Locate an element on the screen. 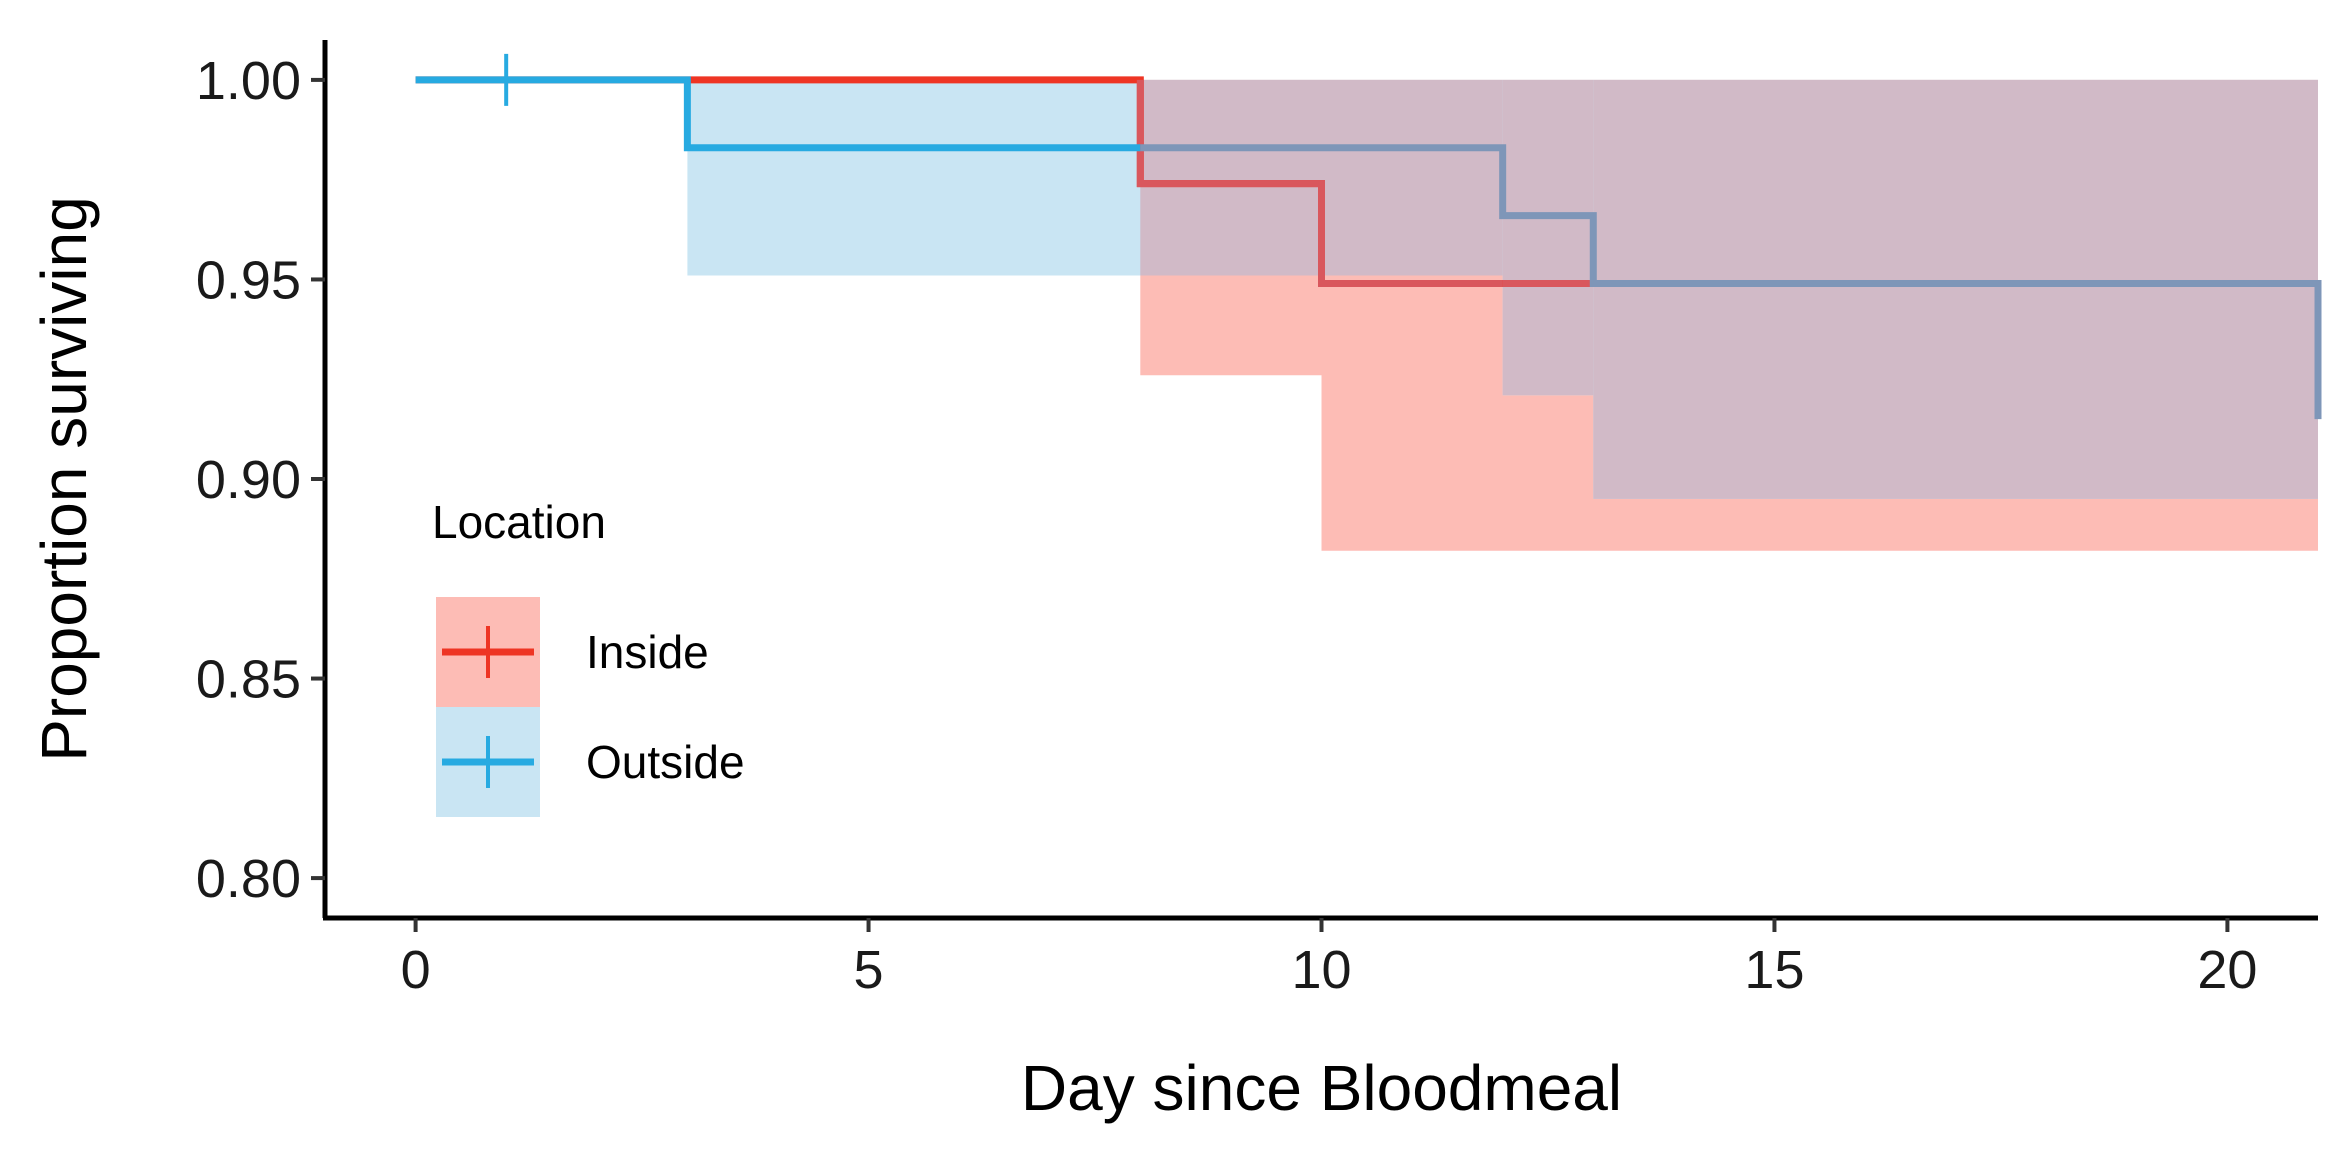  y-tick-label: 1.00 is located at coordinates (248, 81).